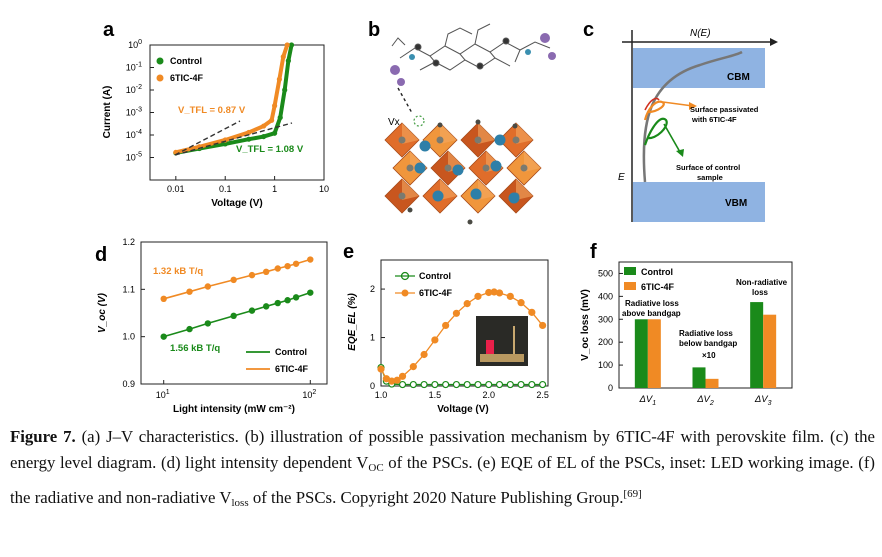 This screenshot has height=557, width=882. I want to click on a-legend-tic-marker, so click(160, 78).